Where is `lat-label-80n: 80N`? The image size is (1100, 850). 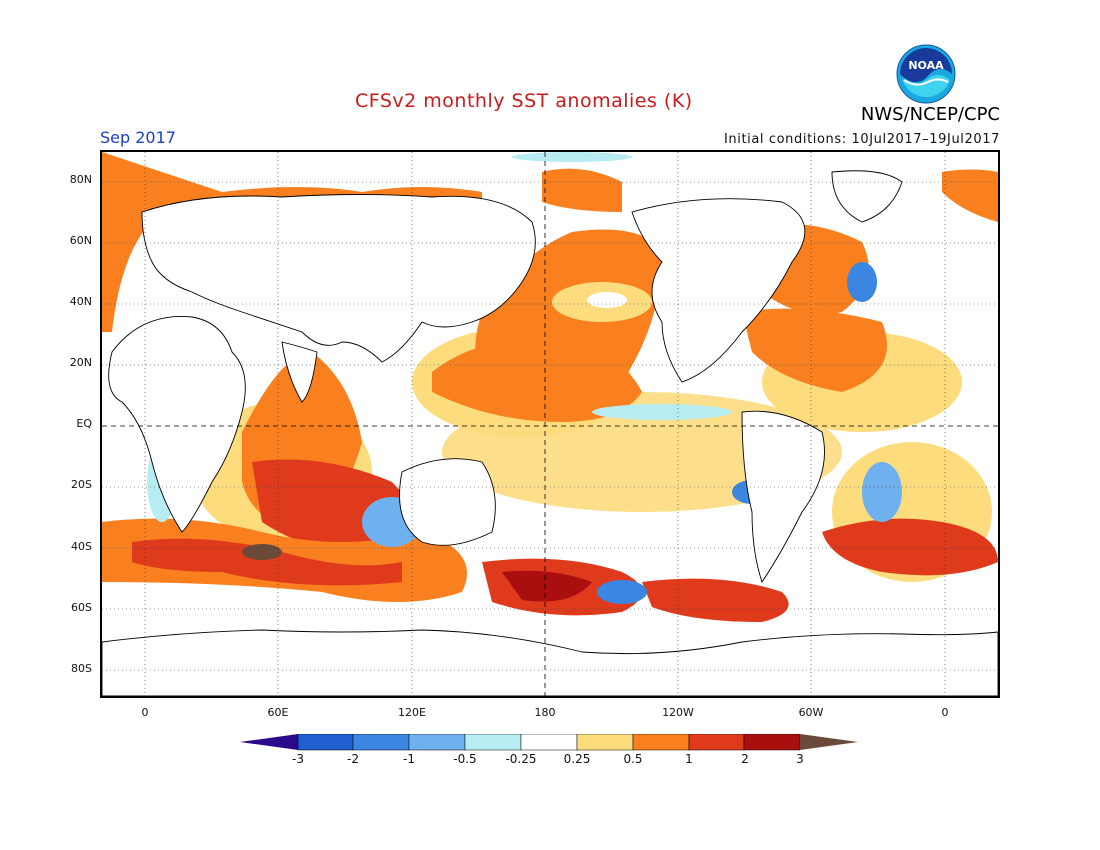
lat-label-80n: 80N is located at coordinates (80, 179).